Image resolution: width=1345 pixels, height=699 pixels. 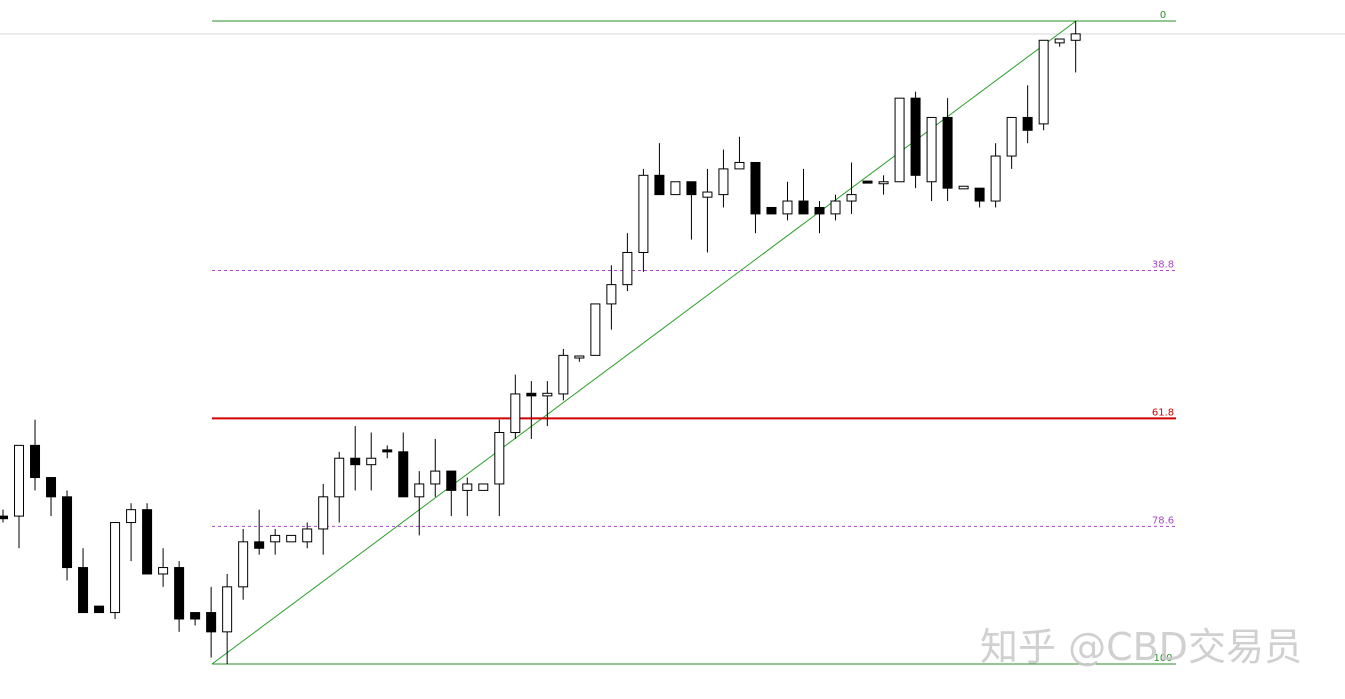 What do you see at coordinates (1163, 520) in the screenshot?
I see `level-label: 78.6` at bounding box center [1163, 520].